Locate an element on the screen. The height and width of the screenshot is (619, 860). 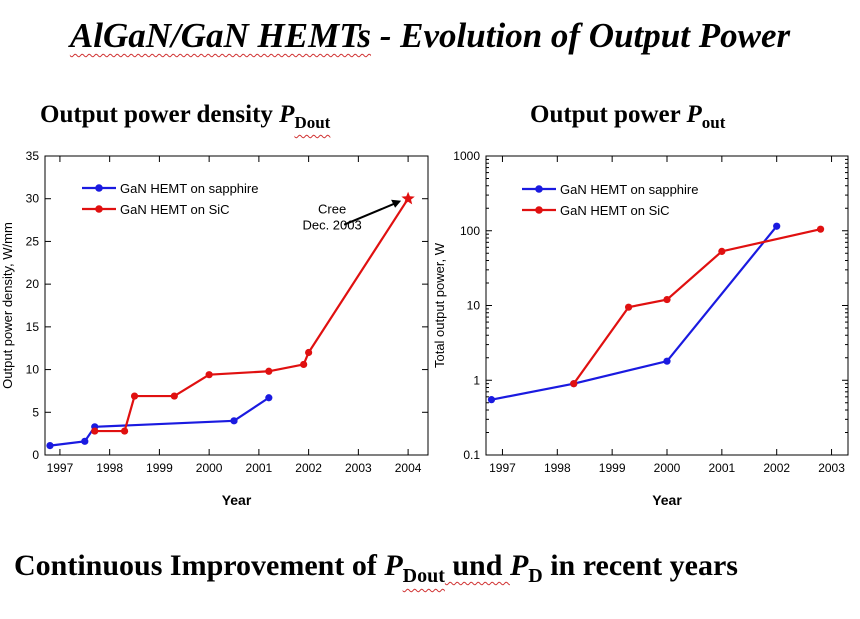
x-tick-label: 2004 is located at coordinates (408, 468).